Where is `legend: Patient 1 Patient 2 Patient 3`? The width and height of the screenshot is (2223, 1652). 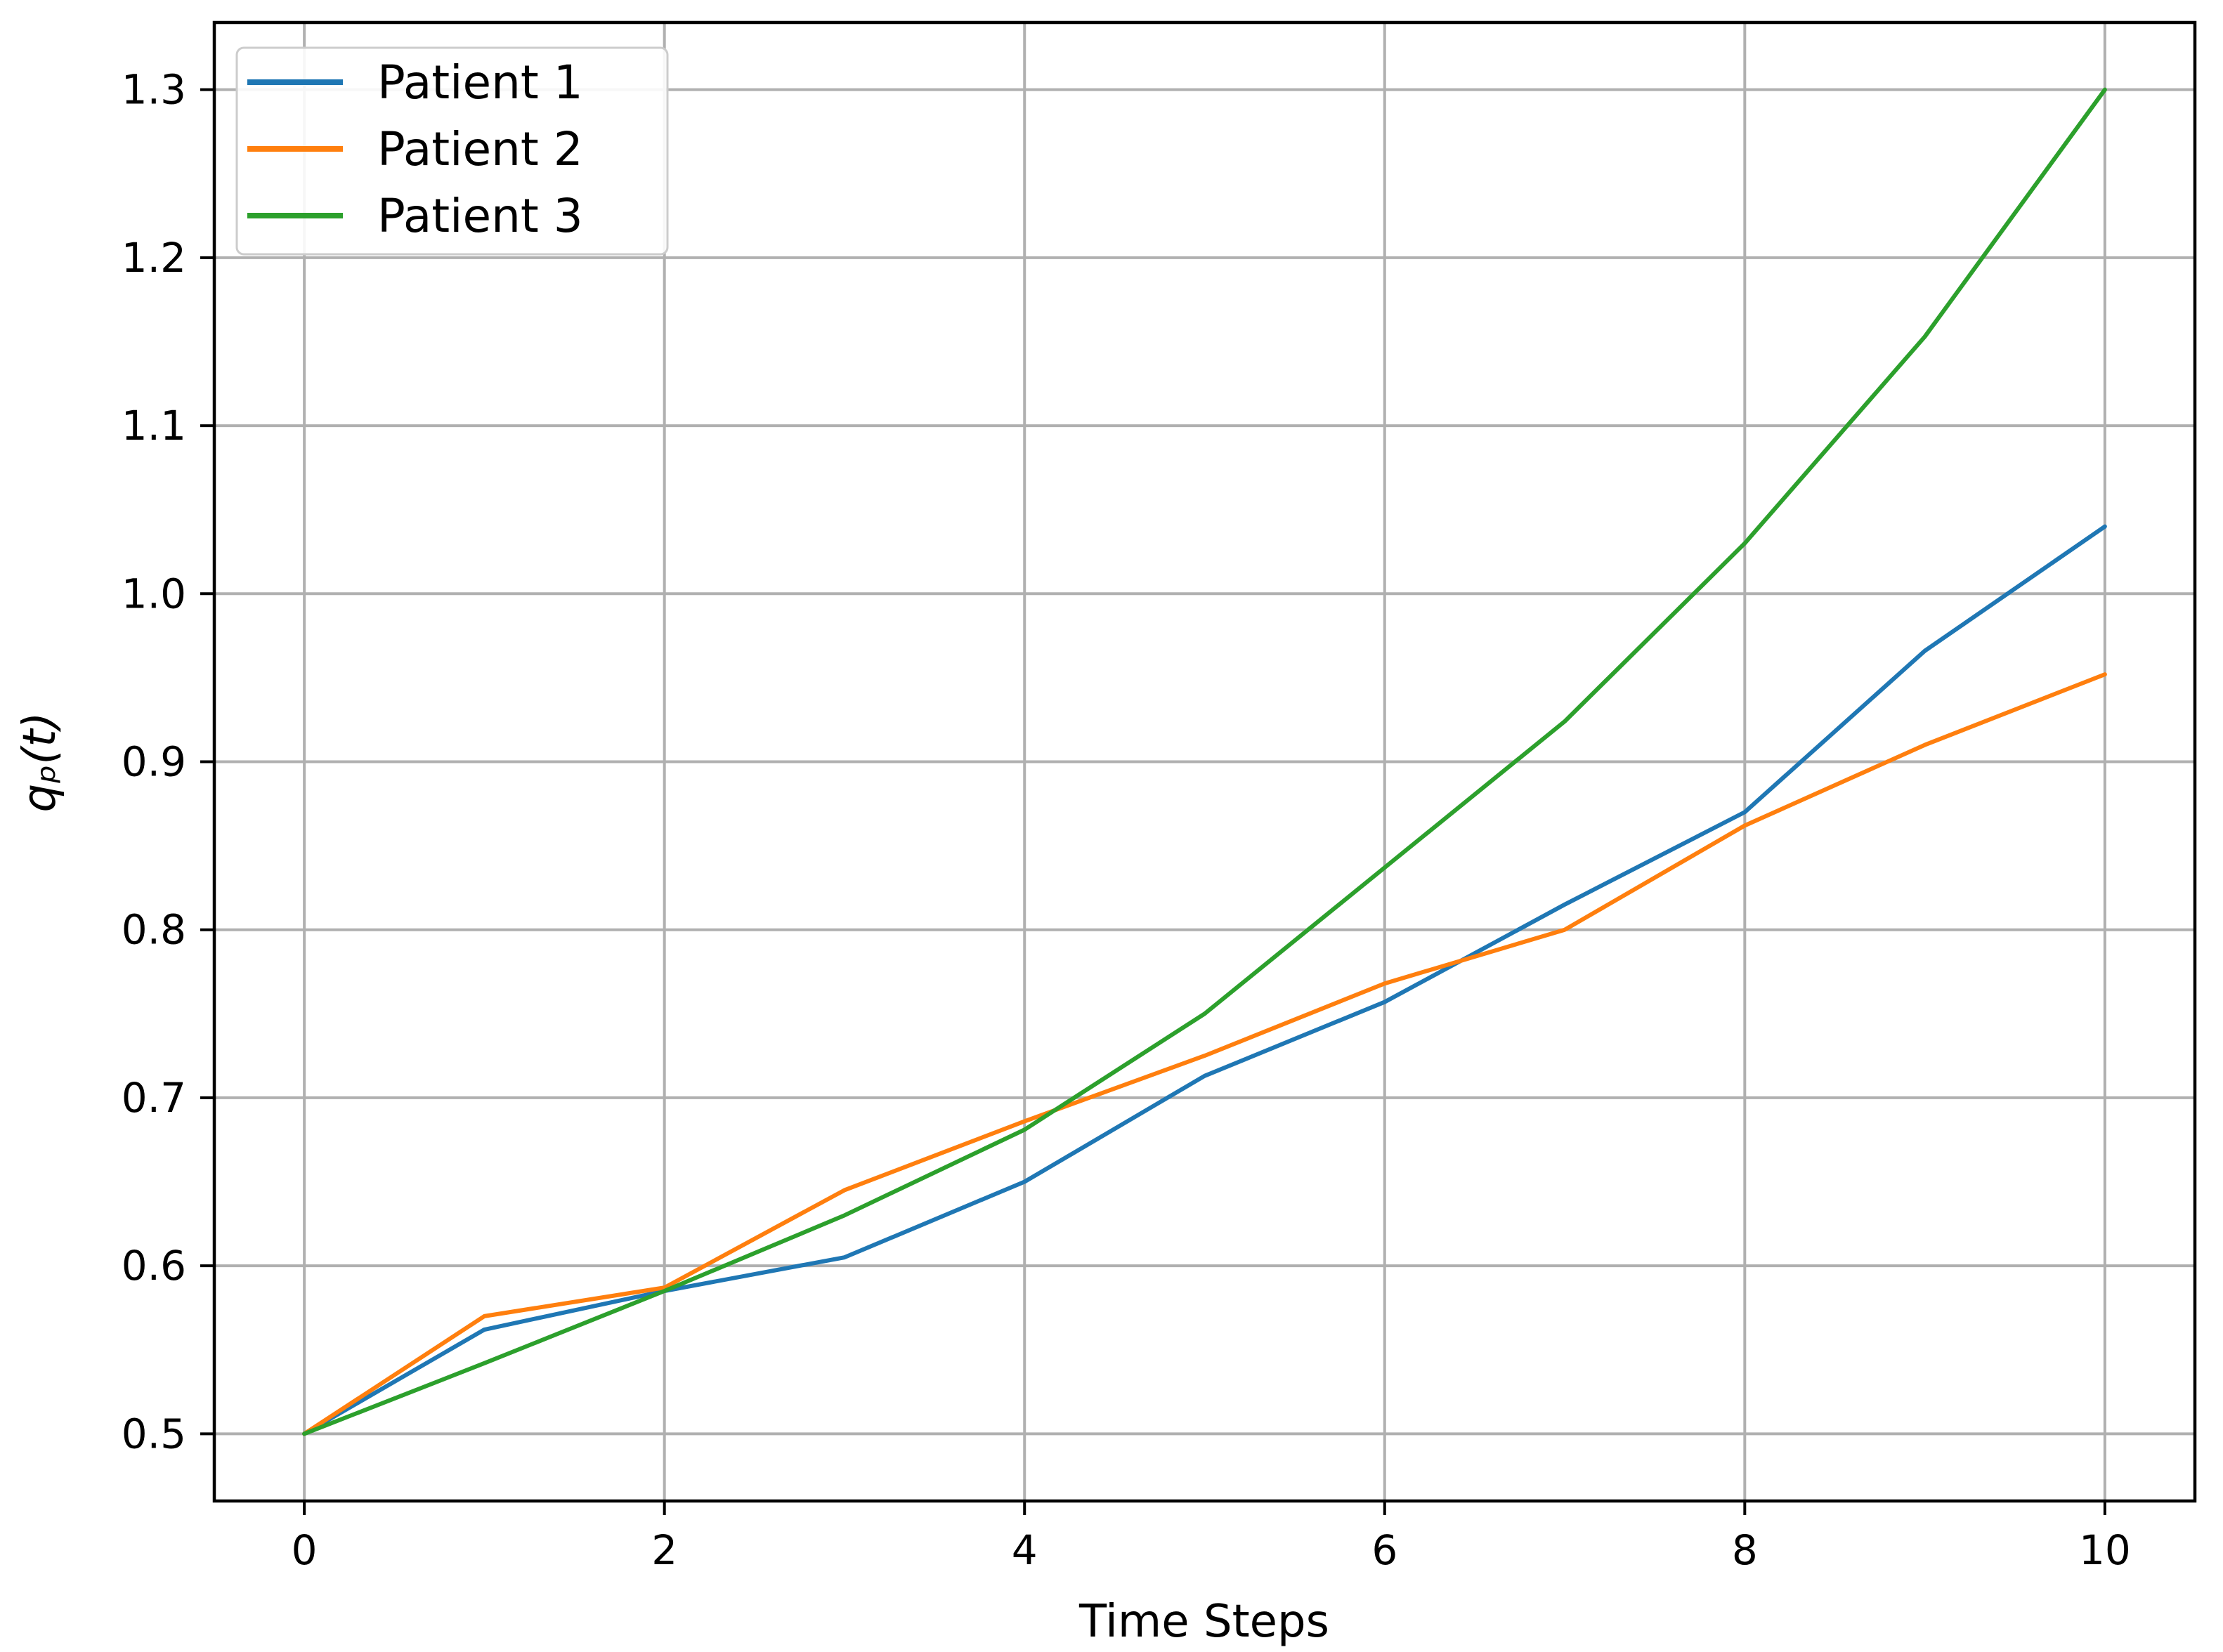
legend: Patient 1 Patient 2 Patient 3 is located at coordinates (452, 151).